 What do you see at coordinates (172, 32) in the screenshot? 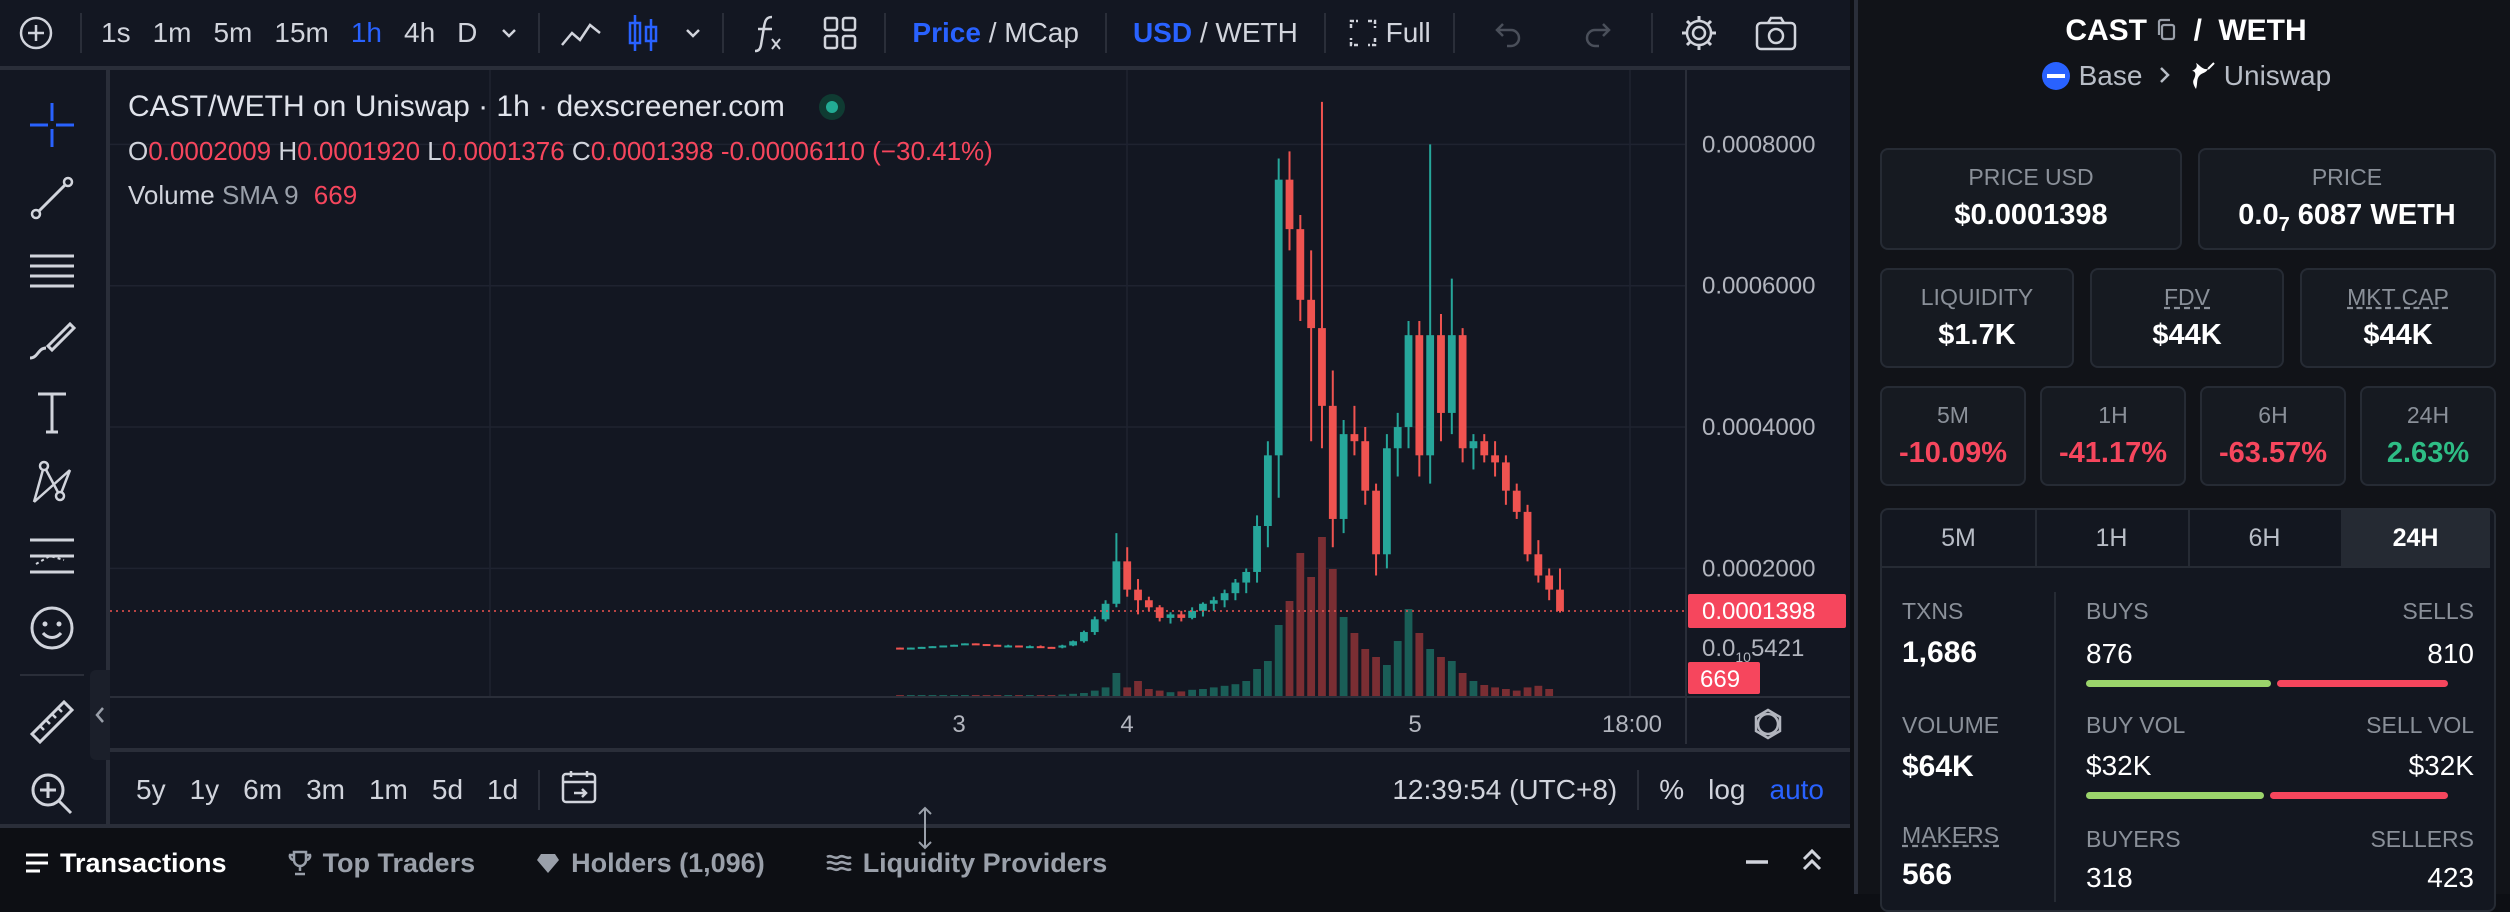
I see `interval-1m: 1m` at bounding box center [172, 32].